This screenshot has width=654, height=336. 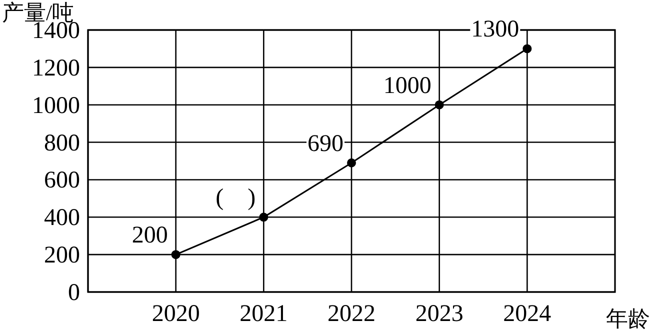 What do you see at coordinates (236, 198) in the screenshot?
I see `value-label: ( )` at bounding box center [236, 198].